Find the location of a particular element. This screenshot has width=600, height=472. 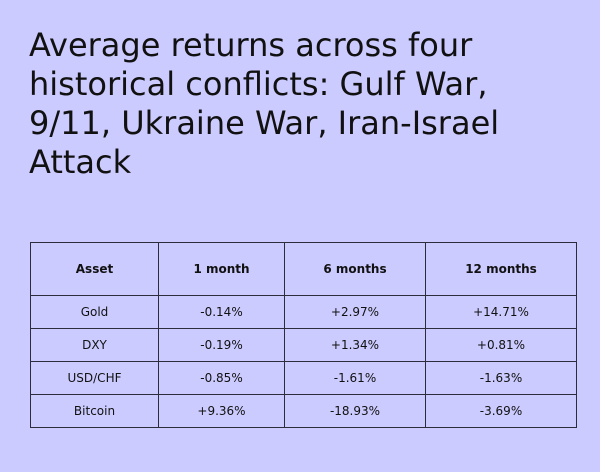

return-6-months-cell: +1.34% is located at coordinates (355, 345).